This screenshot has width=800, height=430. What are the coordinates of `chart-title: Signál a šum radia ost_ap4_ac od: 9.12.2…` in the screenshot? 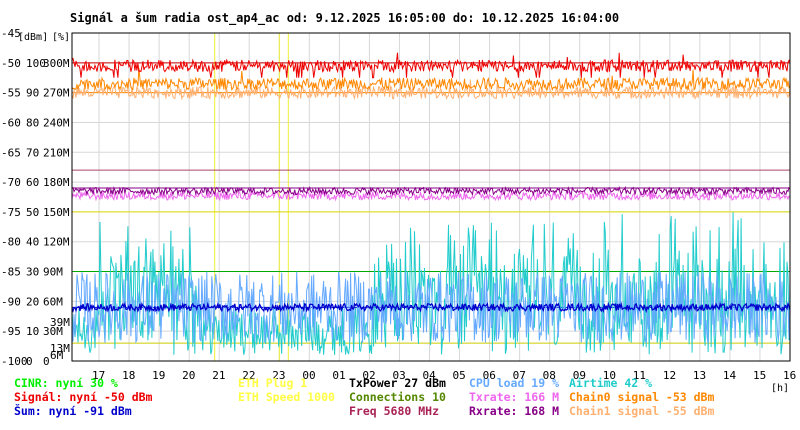 It's located at (344, 18).